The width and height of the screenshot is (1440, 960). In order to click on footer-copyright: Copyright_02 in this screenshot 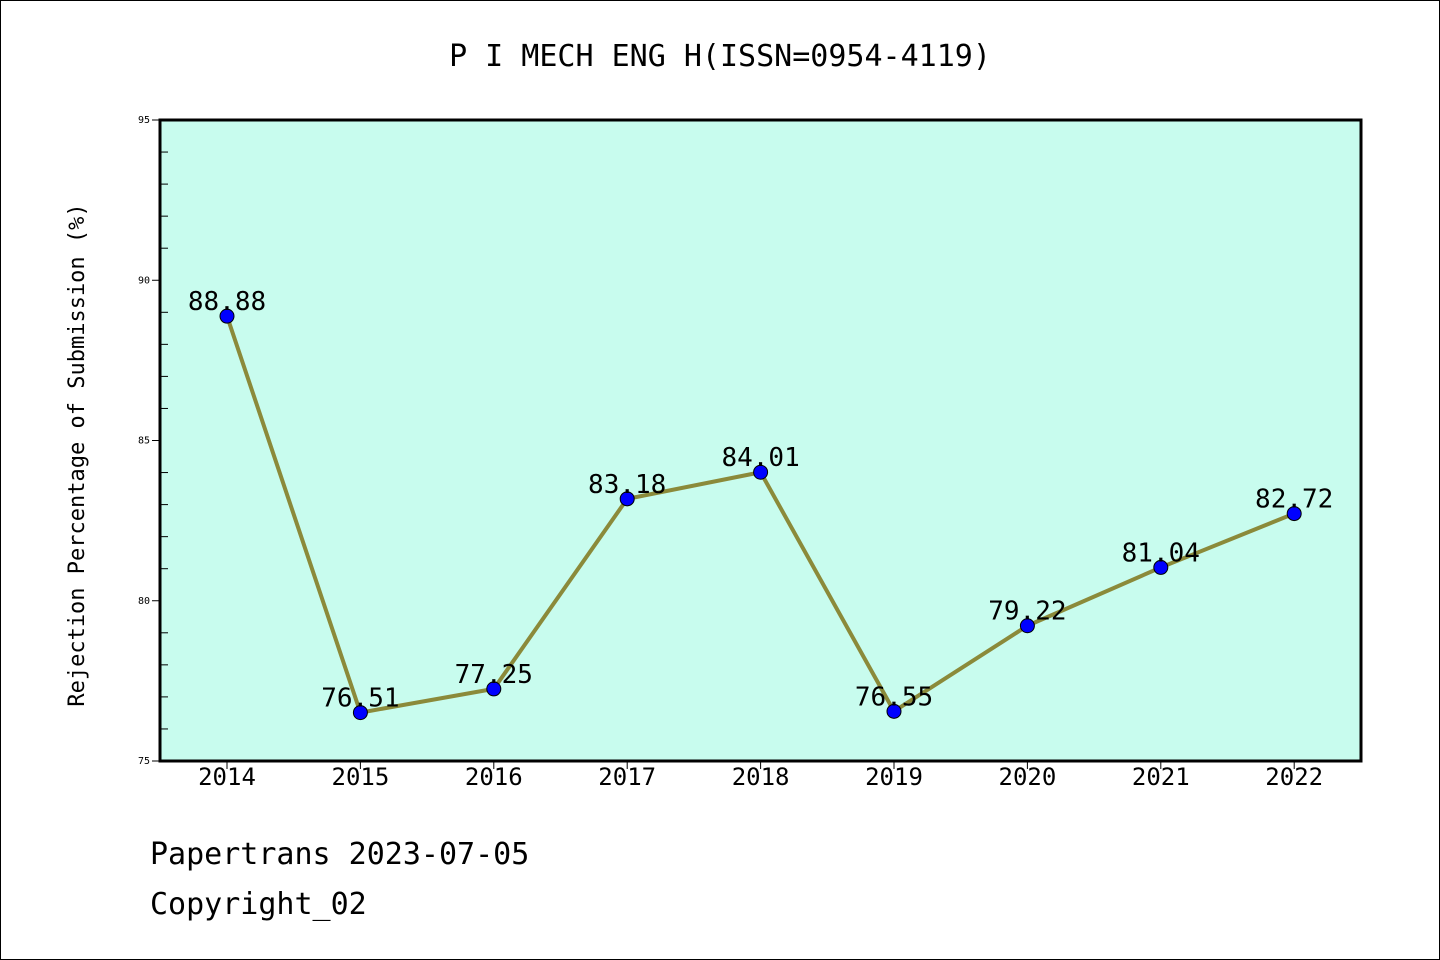, I will do `click(258, 904)`.